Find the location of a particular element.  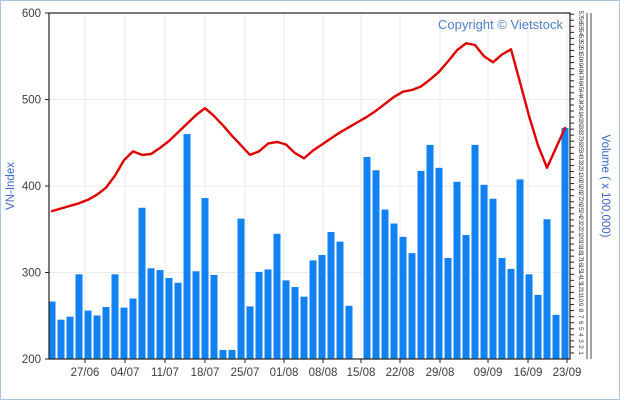

y-right-tick-label: 51 is located at coordinates (580, 51).